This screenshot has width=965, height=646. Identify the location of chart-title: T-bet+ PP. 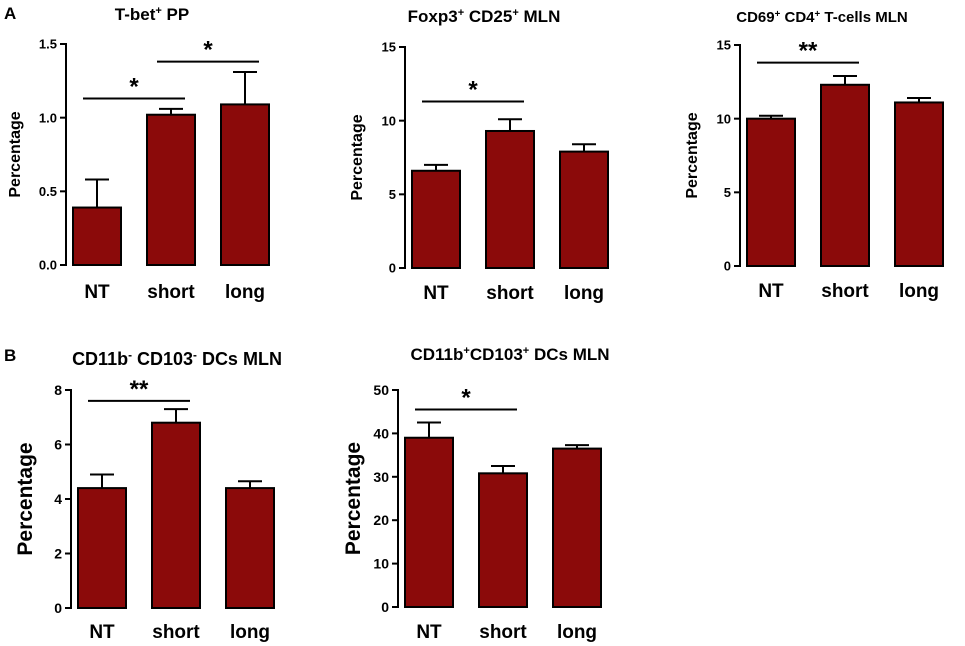
(152, 14).